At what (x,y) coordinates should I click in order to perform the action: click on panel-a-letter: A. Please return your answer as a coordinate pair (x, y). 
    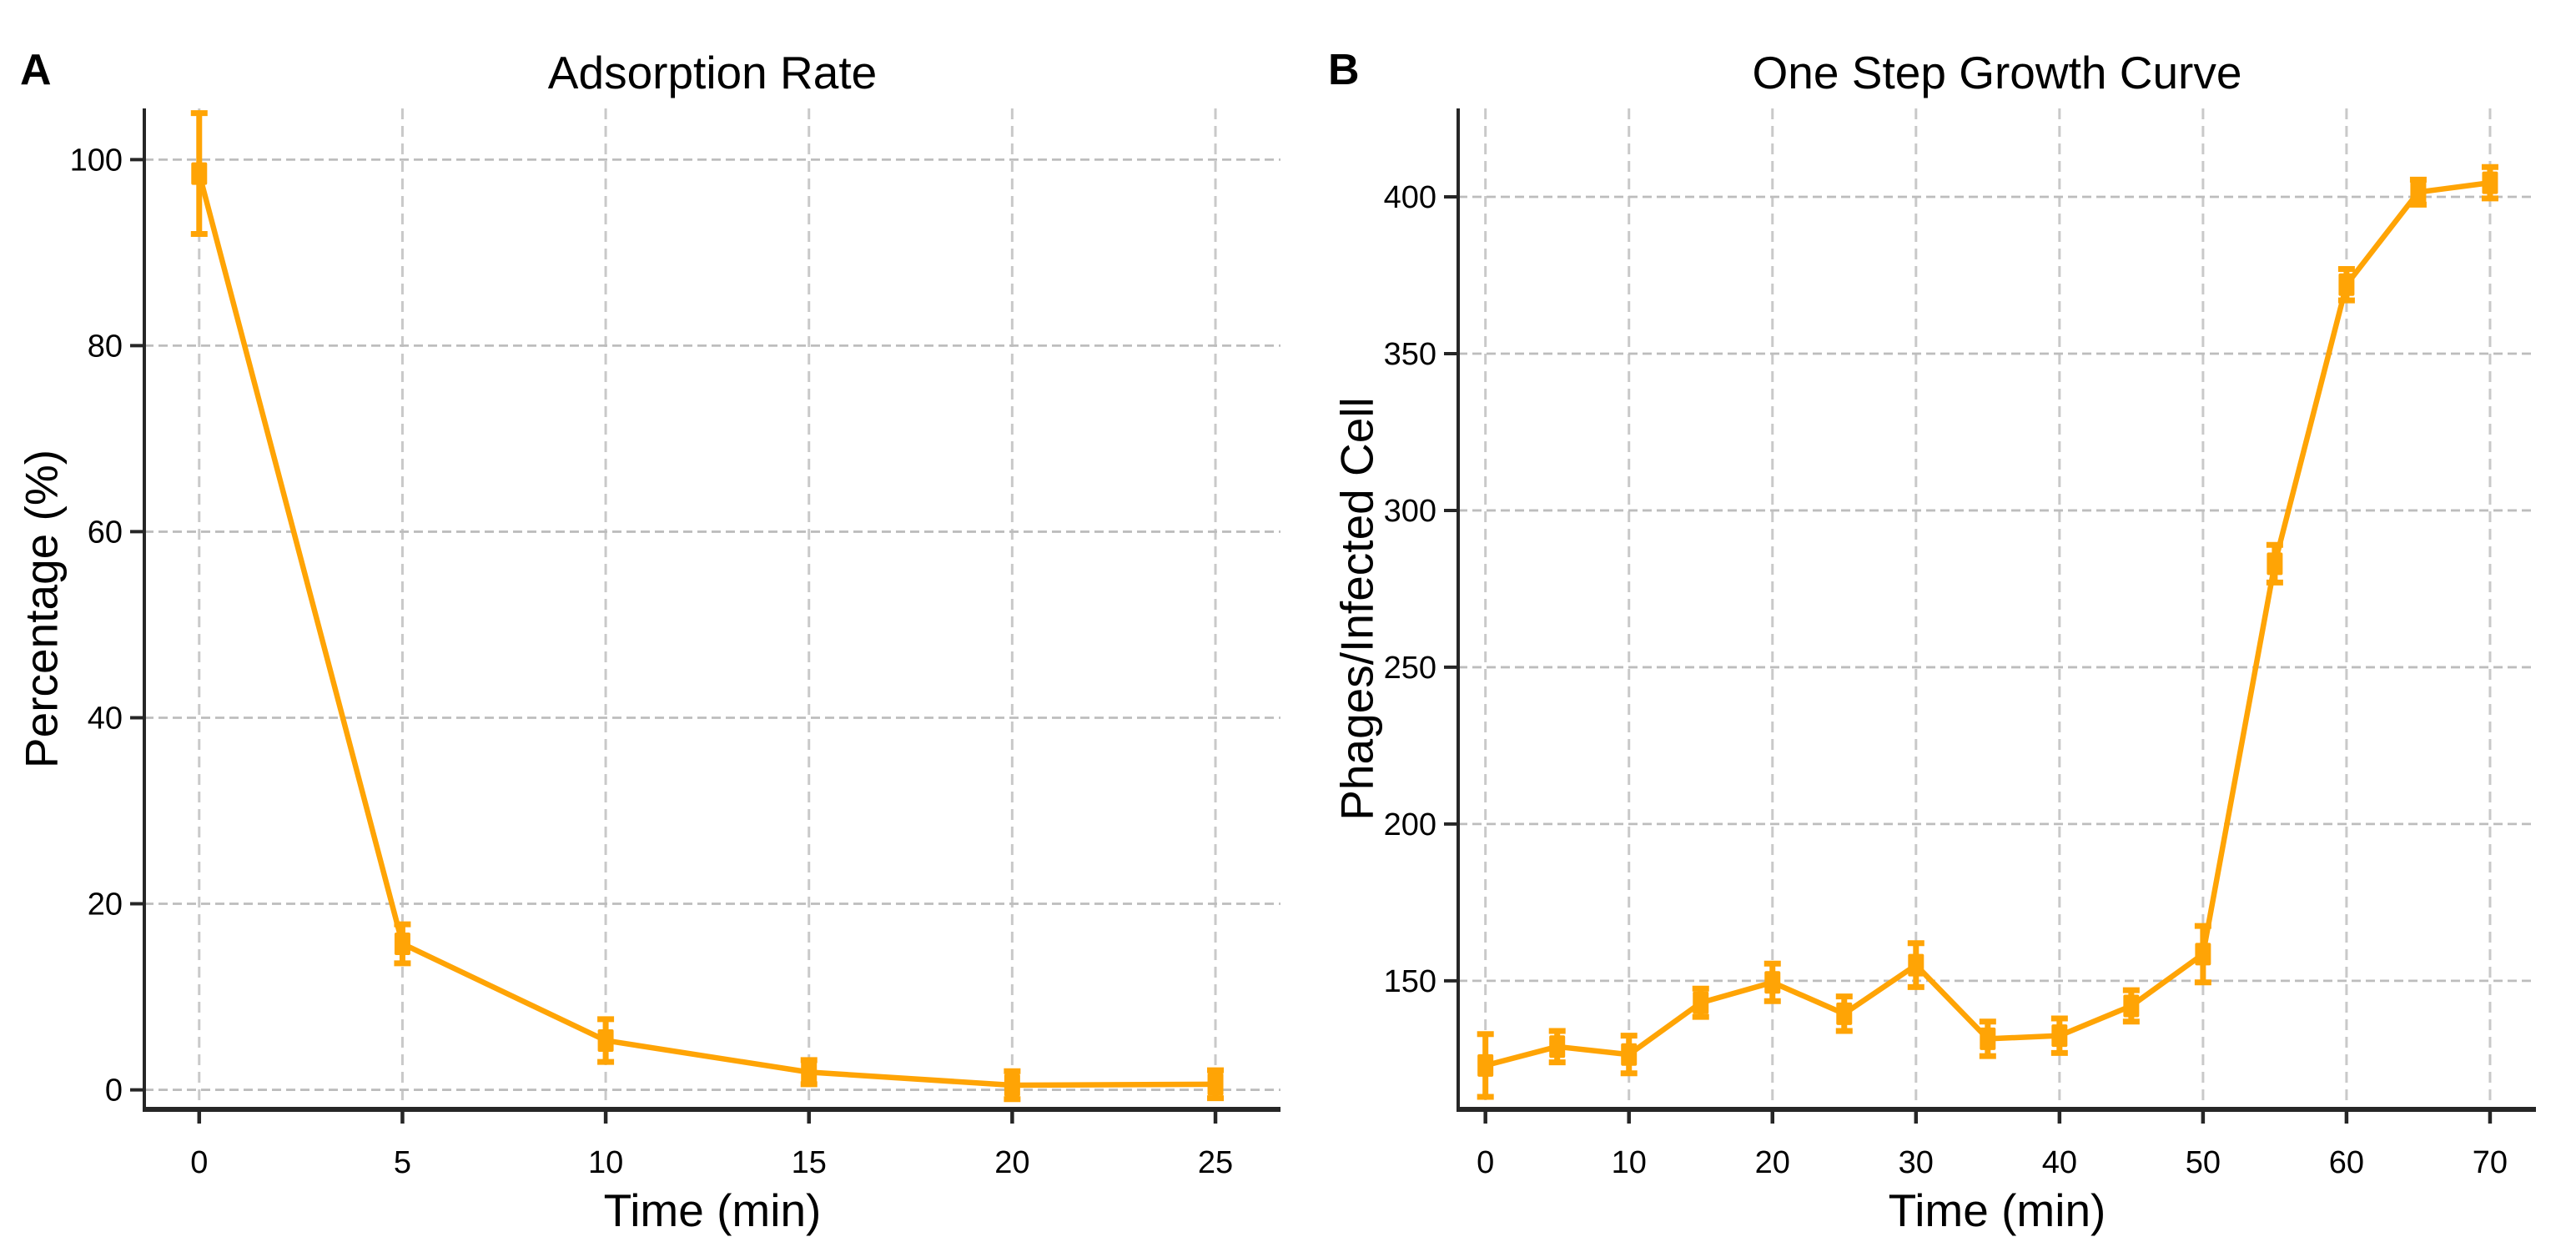
    Looking at the image, I should click on (36, 70).